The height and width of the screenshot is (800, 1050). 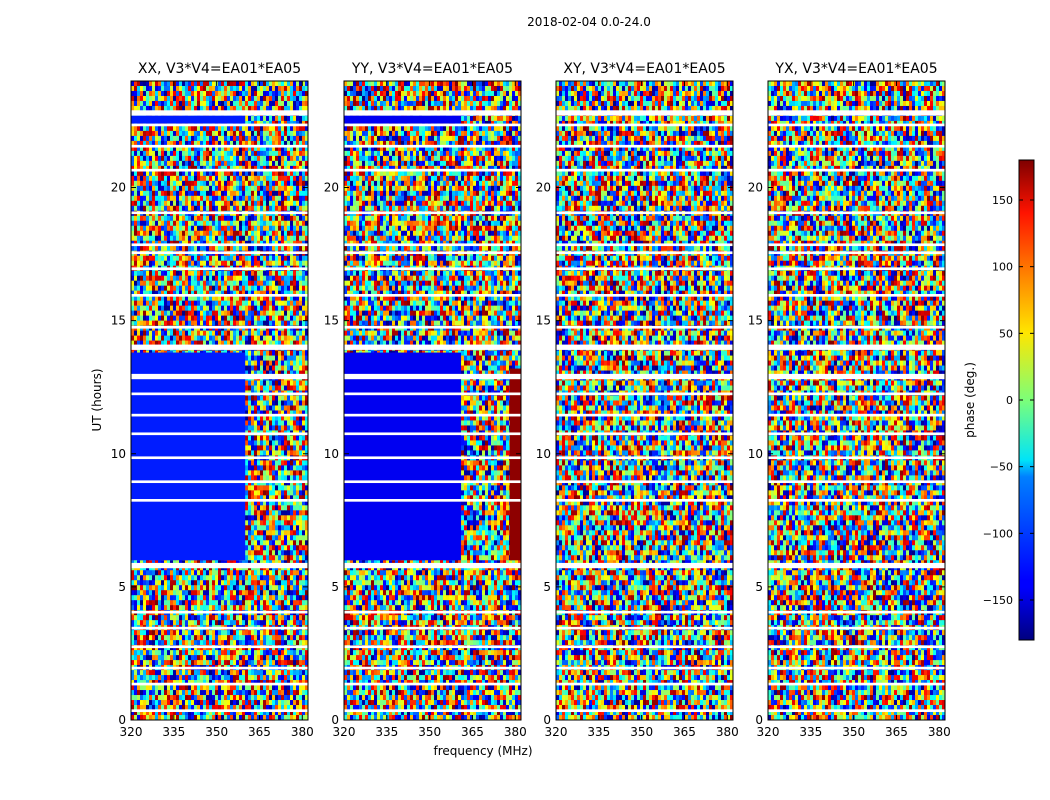 What do you see at coordinates (97, 399) in the screenshot?
I see `y-axis-label: UT (hours)` at bounding box center [97, 399].